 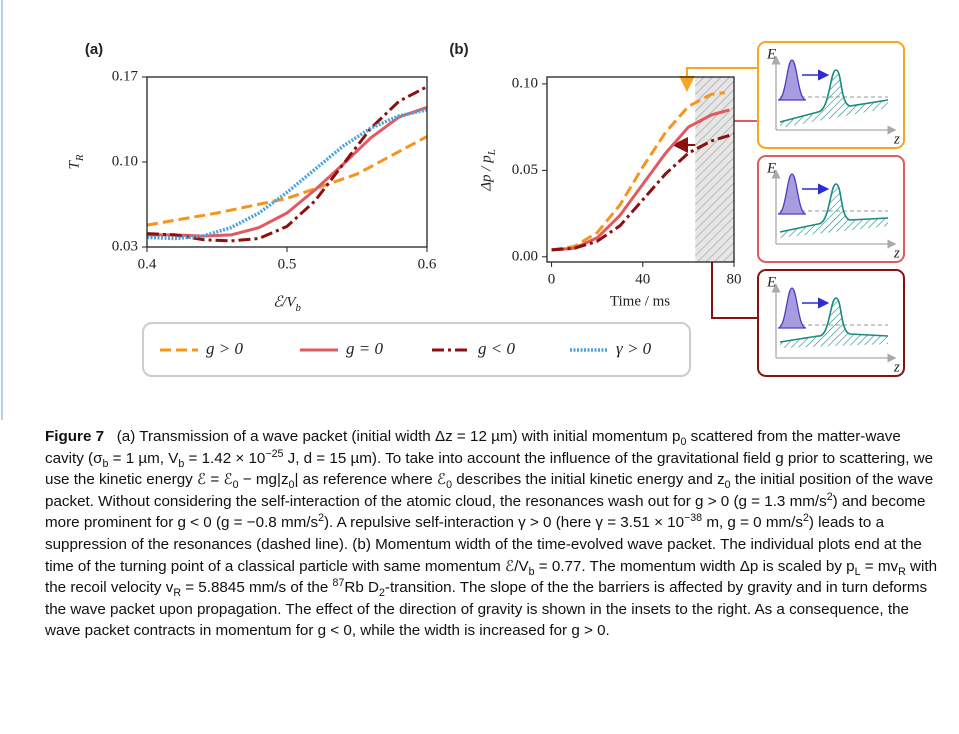 What do you see at coordinates (734, 279) in the screenshot?
I see `x-tick-label: 80` at bounding box center [734, 279].